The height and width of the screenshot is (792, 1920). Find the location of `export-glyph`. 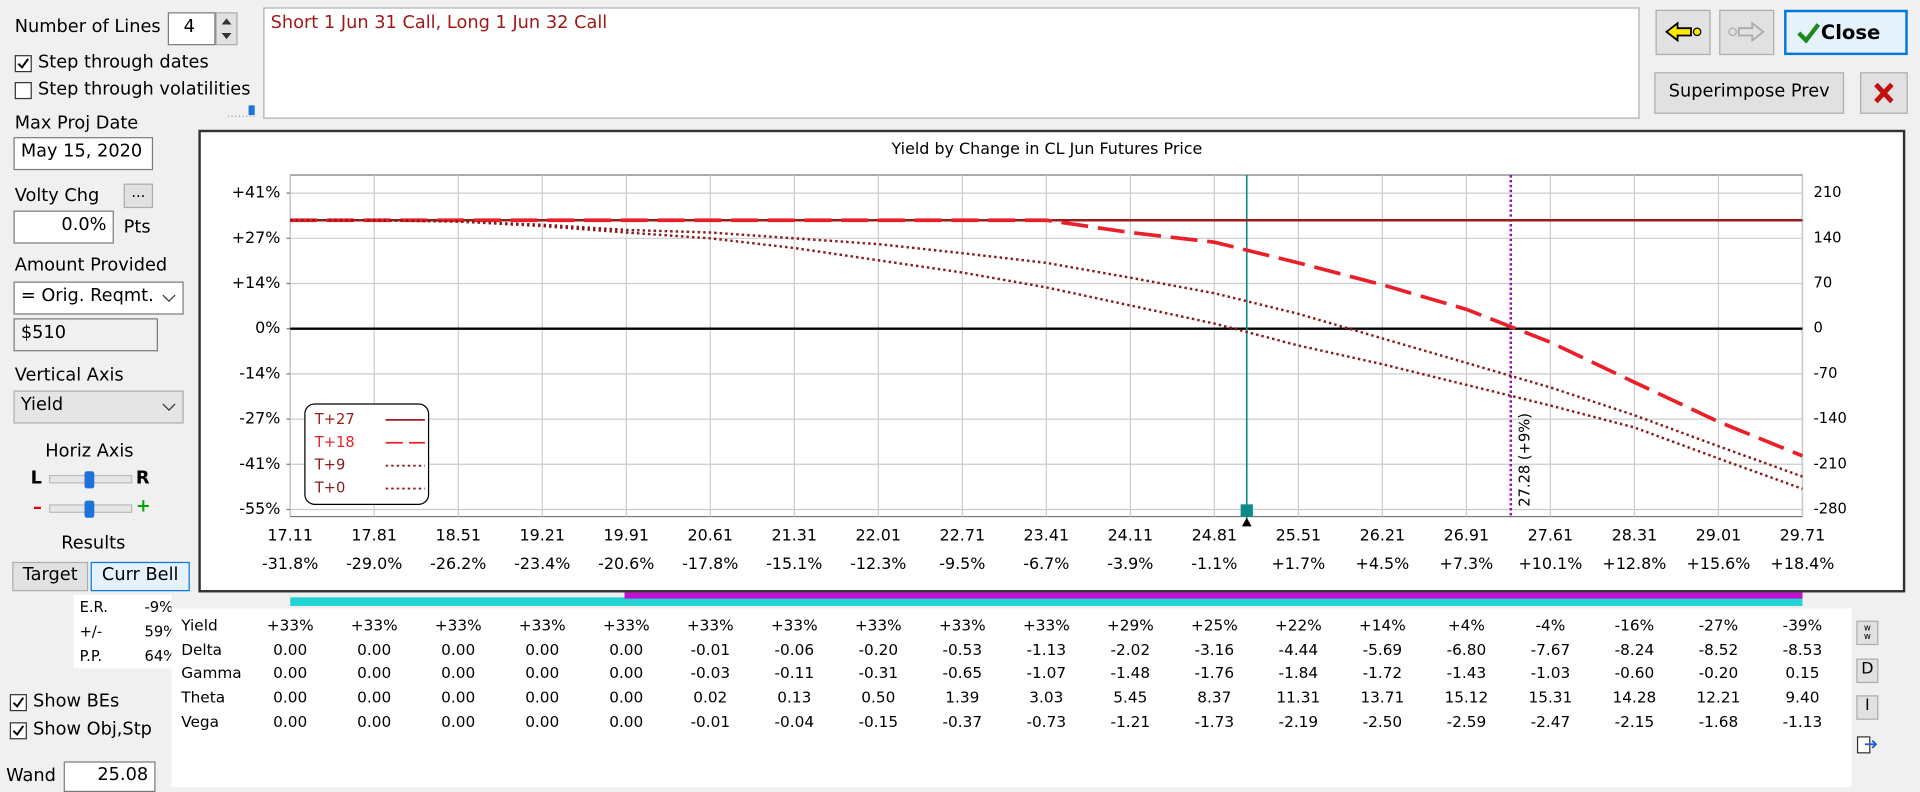

export-glyph is located at coordinates (1867, 745).